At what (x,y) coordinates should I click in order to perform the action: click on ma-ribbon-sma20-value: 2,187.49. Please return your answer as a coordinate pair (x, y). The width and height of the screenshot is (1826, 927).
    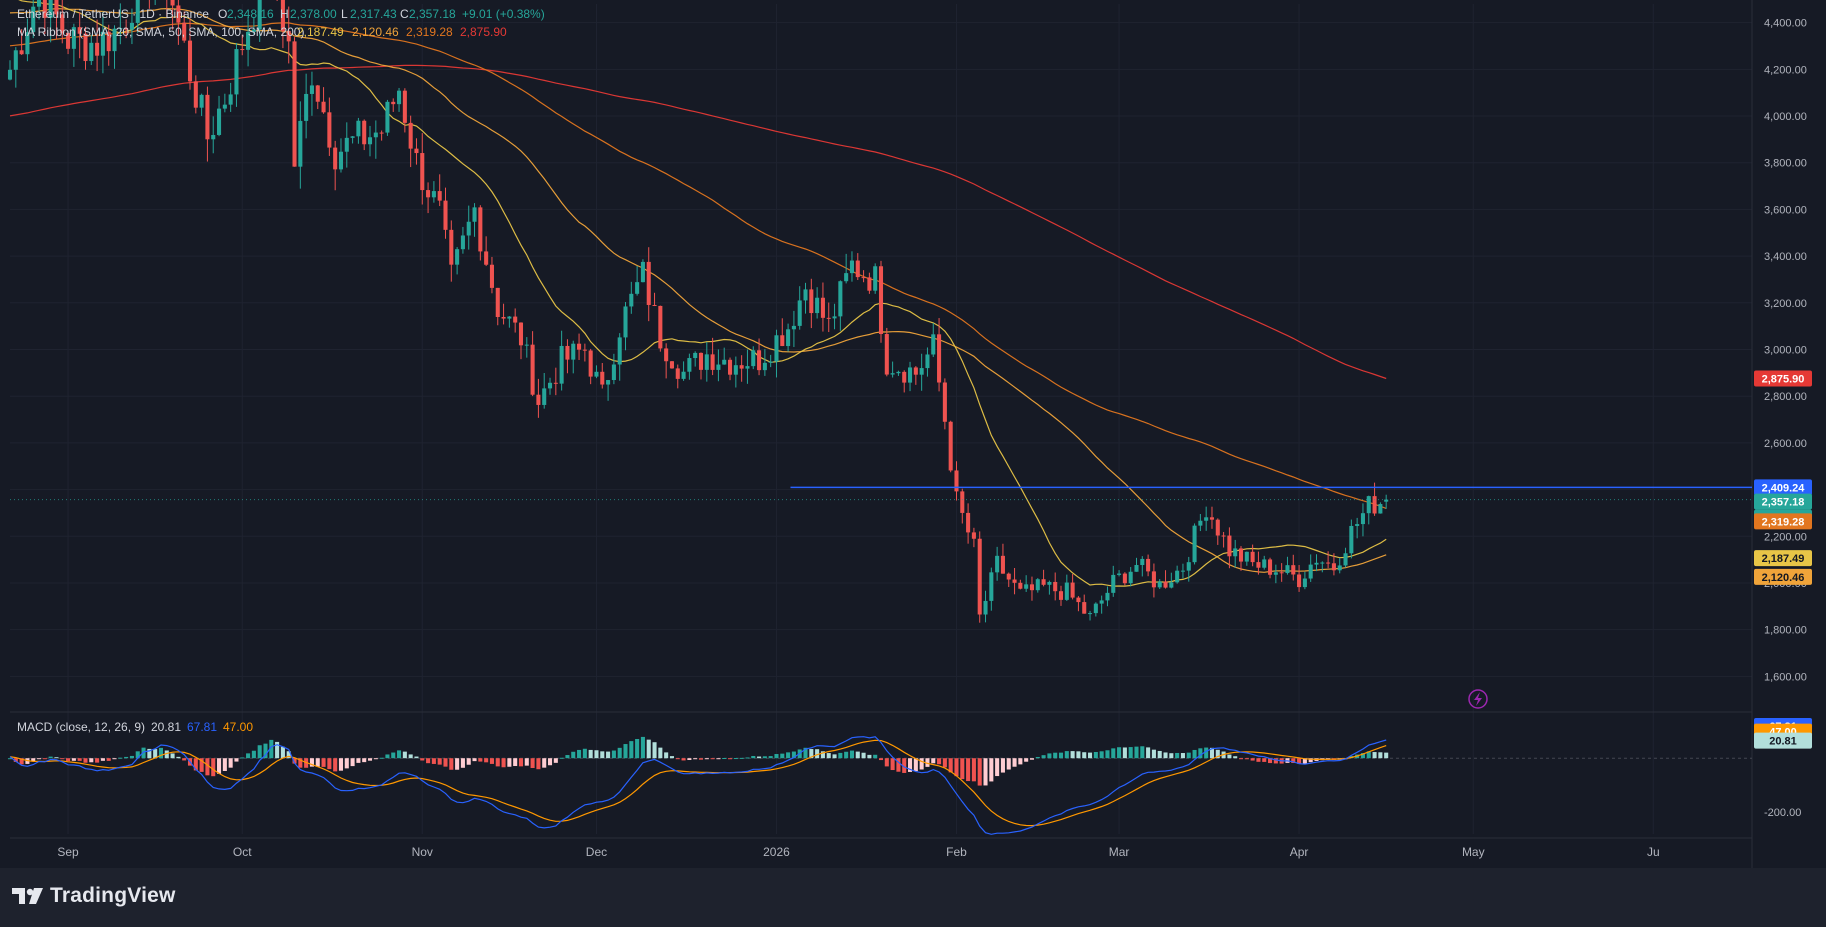
    Looking at the image, I should click on (320, 32).